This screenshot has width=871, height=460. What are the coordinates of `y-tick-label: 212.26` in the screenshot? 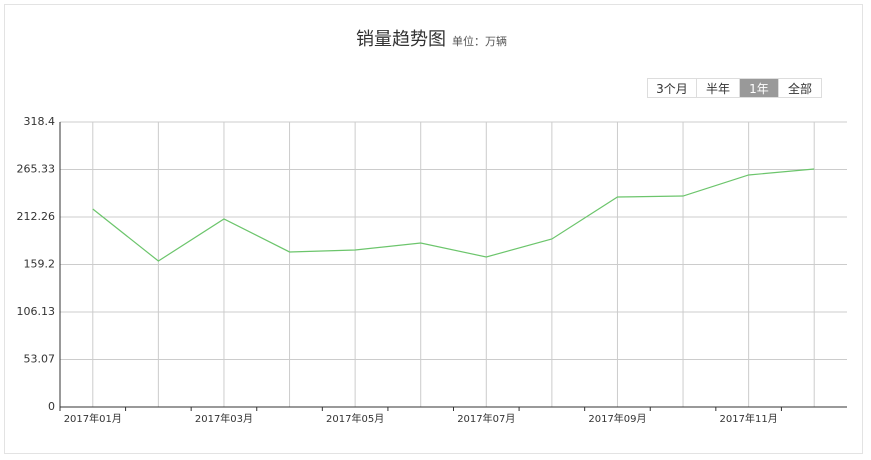 It's located at (36, 216).